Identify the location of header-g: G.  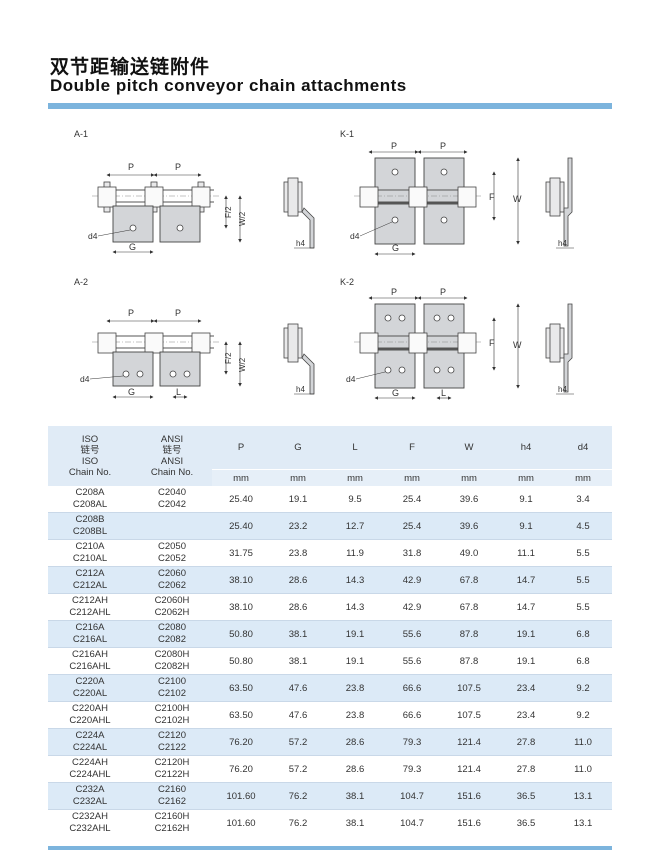
(298, 448).